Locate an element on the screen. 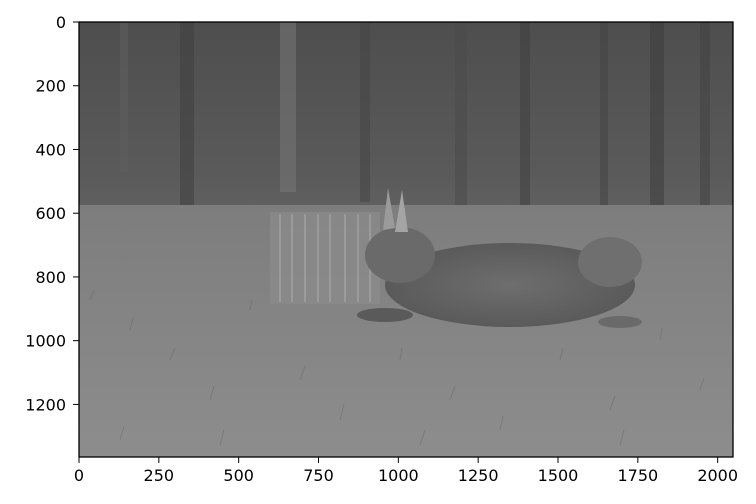  x-tick-label: 1750 is located at coordinates (637, 475).